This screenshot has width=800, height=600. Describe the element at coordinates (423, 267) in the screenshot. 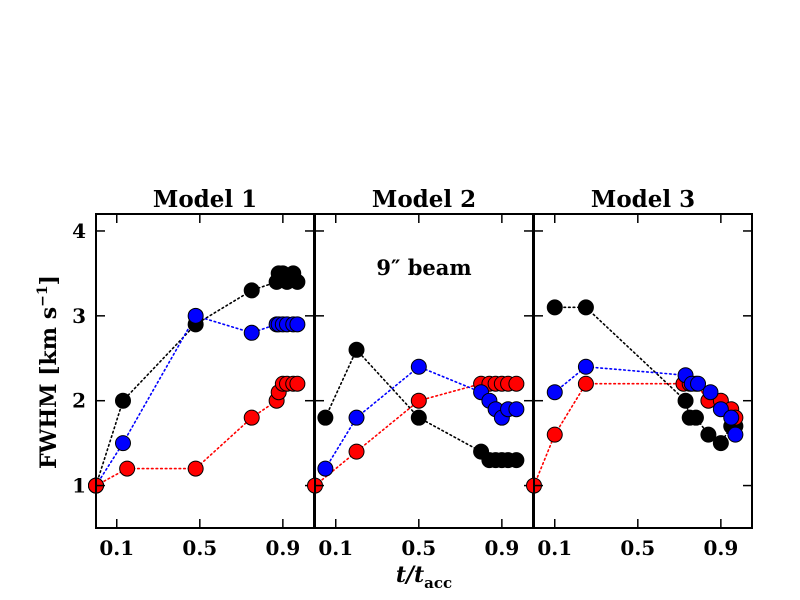

I see `panel-annotation: 9″ beam` at that location.